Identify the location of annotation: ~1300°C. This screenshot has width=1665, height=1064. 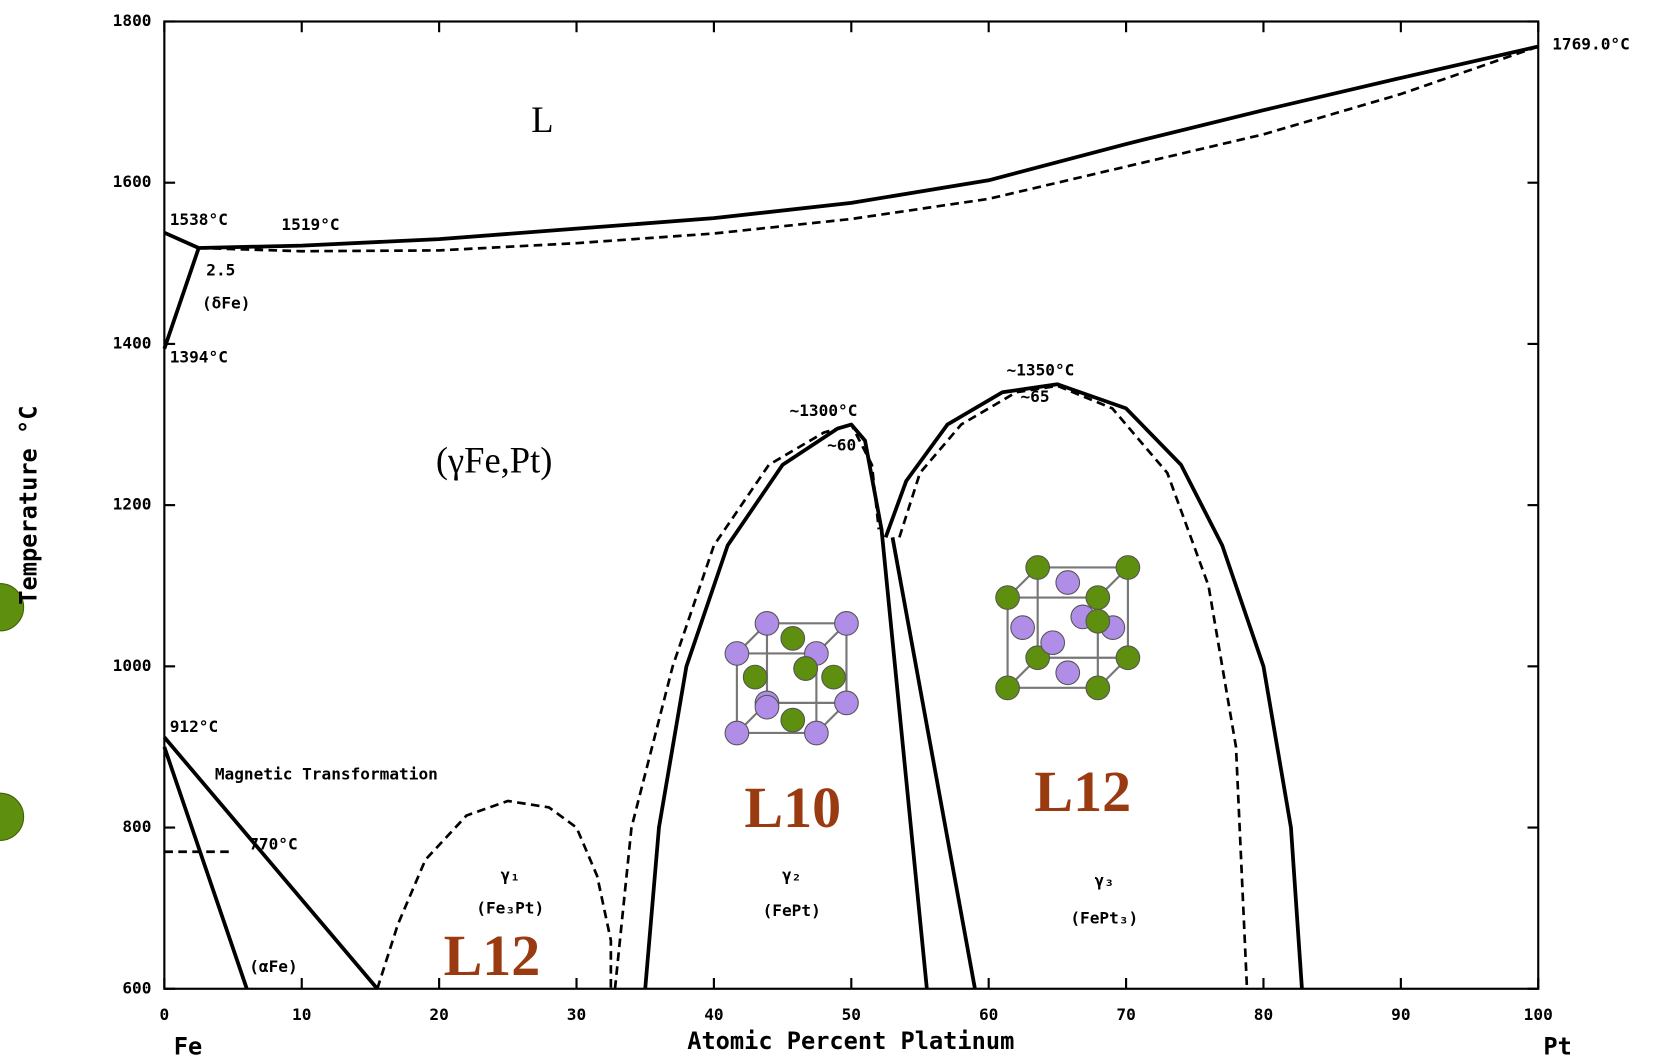
(824, 410).